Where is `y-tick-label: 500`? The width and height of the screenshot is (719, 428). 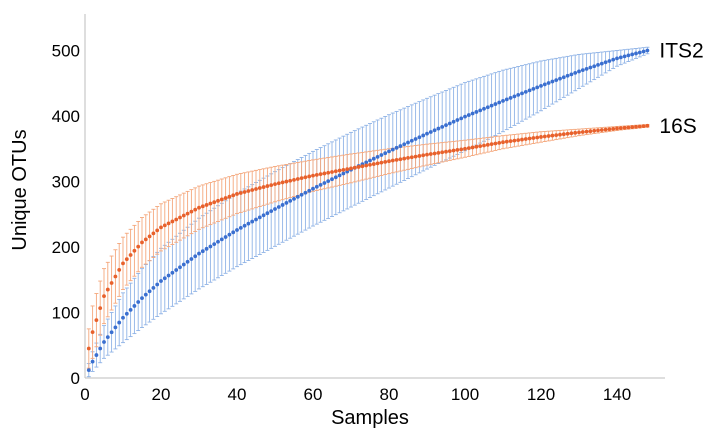
y-tick-label: 500 is located at coordinates (66, 51).